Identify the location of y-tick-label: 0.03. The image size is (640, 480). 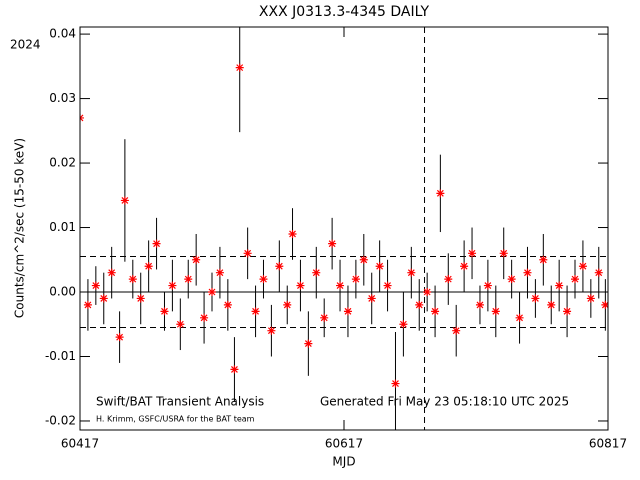
(62, 98).